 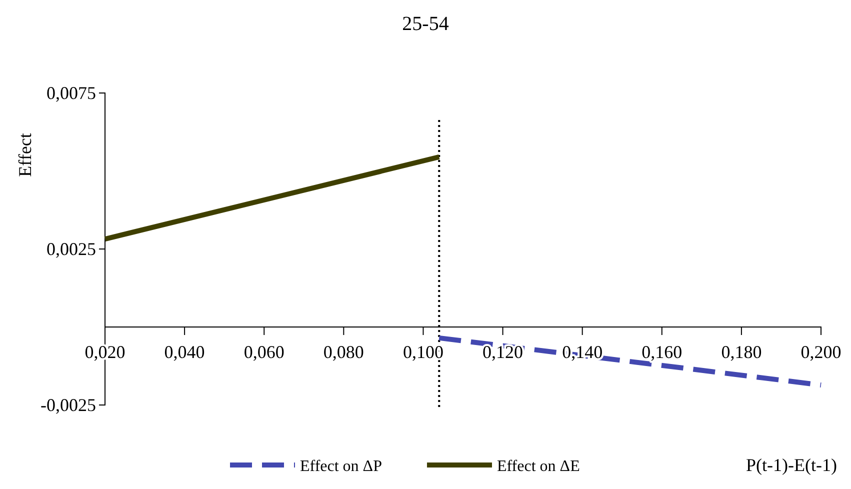 I want to click on x-tick-label: 0,160, so click(x=662, y=352).